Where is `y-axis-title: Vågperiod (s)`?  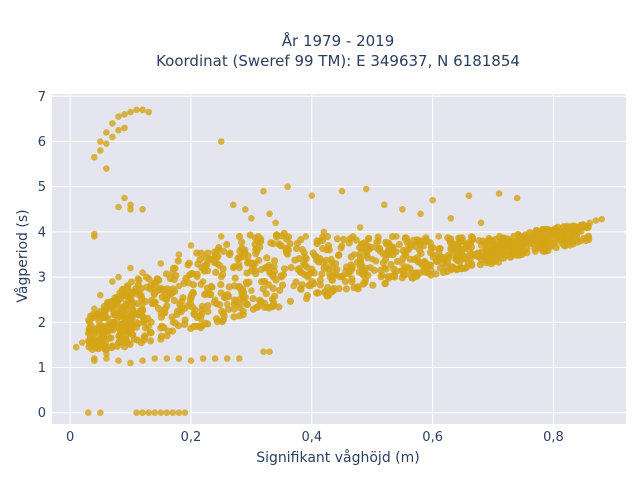 y-axis-title: Vågperiod (s) is located at coordinates (22, 255).